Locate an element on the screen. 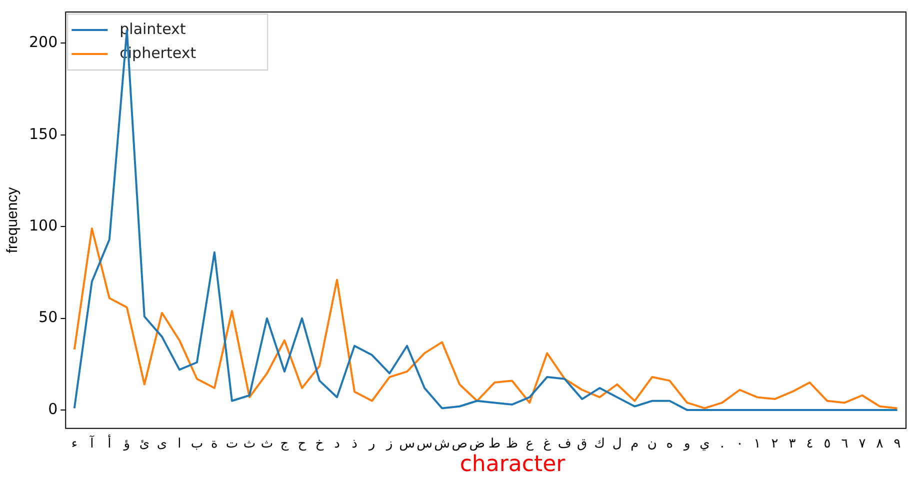 This screenshot has height=485, width=918. x-tick-label: ف is located at coordinates (565, 444).